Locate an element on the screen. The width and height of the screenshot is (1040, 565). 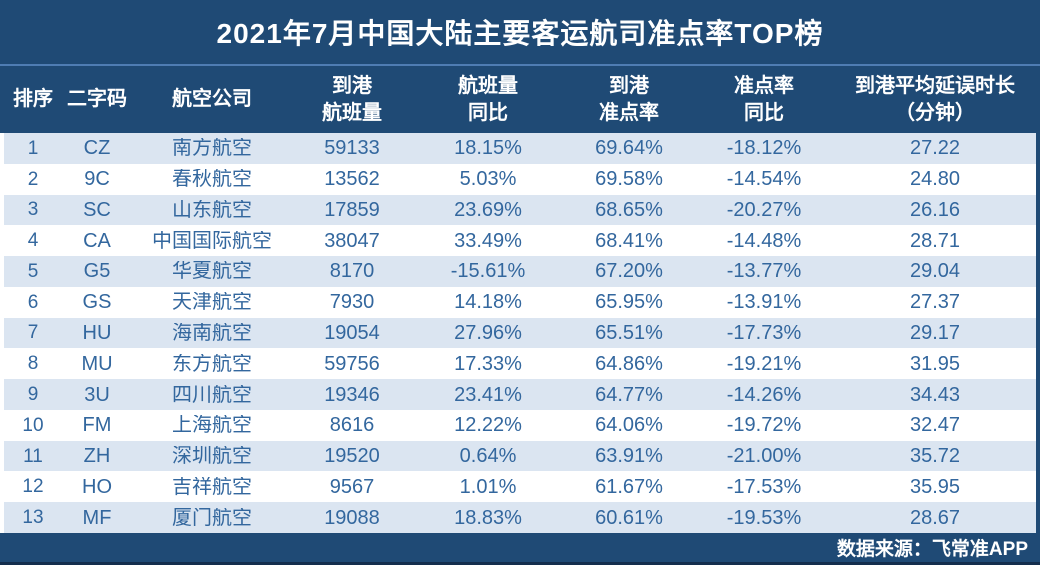
cell-arr_flights: 59756 is located at coordinates (352, 363).